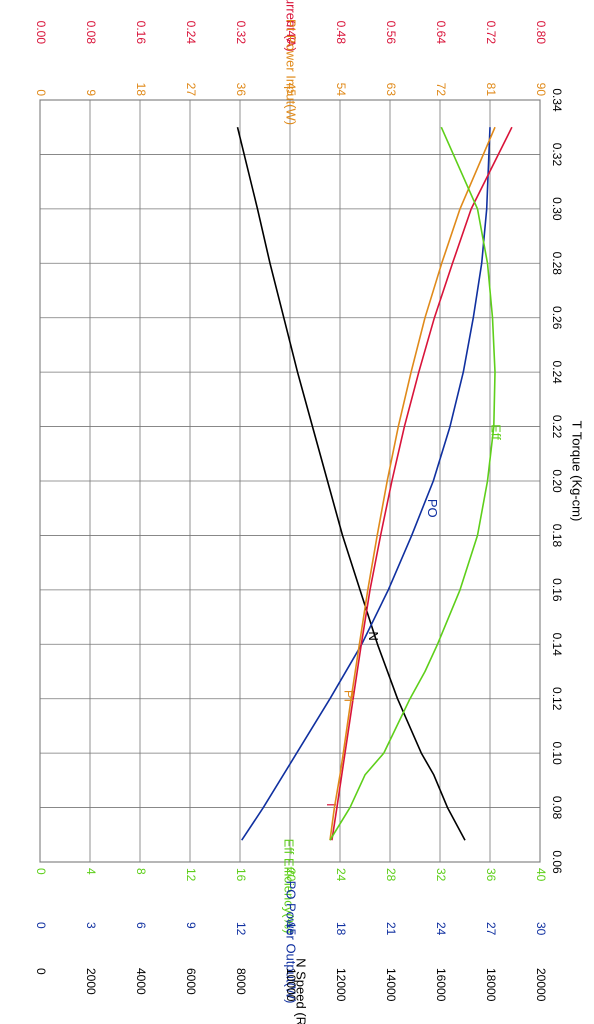 This screenshot has height=1024, width=594. Describe the element at coordinates (557, 862) in the screenshot. I see `torque-tick-label: 0.06` at that location.